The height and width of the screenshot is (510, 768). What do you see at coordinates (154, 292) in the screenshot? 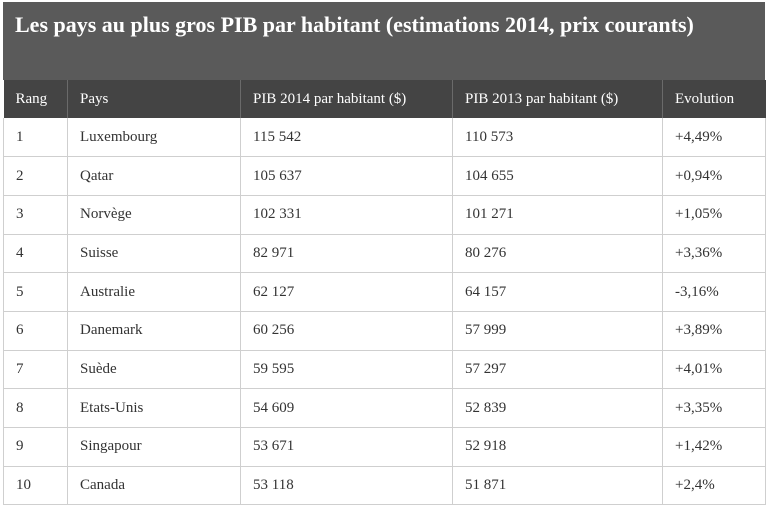
I see `cell-country: Australie` at bounding box center [154, 292].